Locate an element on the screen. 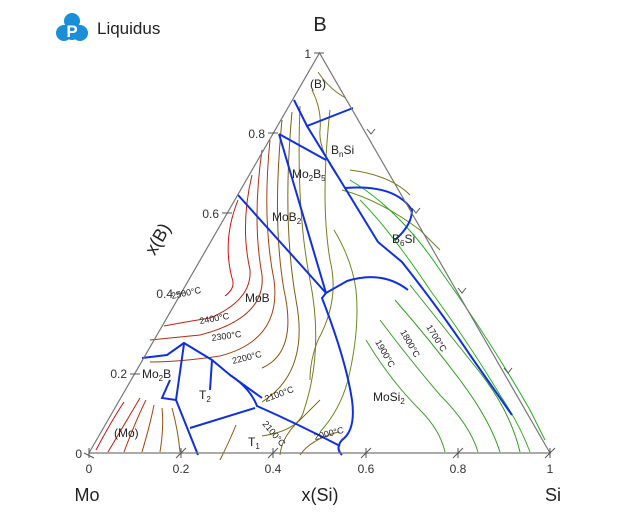  axis-title-left: x(B) is located at coordinates (158, 239).